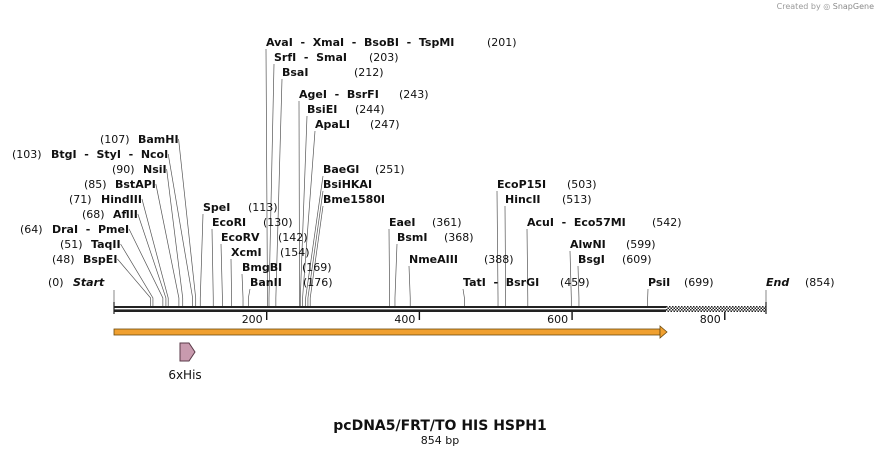 This screenshot has width=880, height=456. I want to click on enzyme-name: Bme1580I, so click(354, 199).